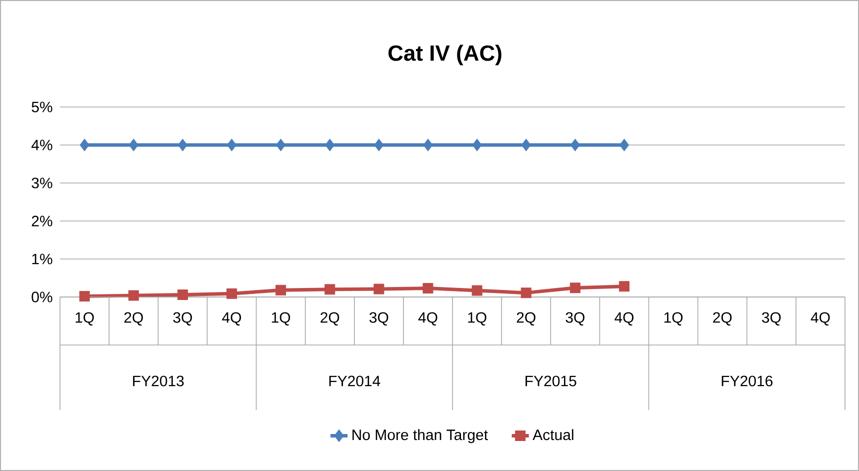  What do you see at coordinates (551, 381) in the screenshot?
I see `text: FY2015` at bounding box center [551, 381].